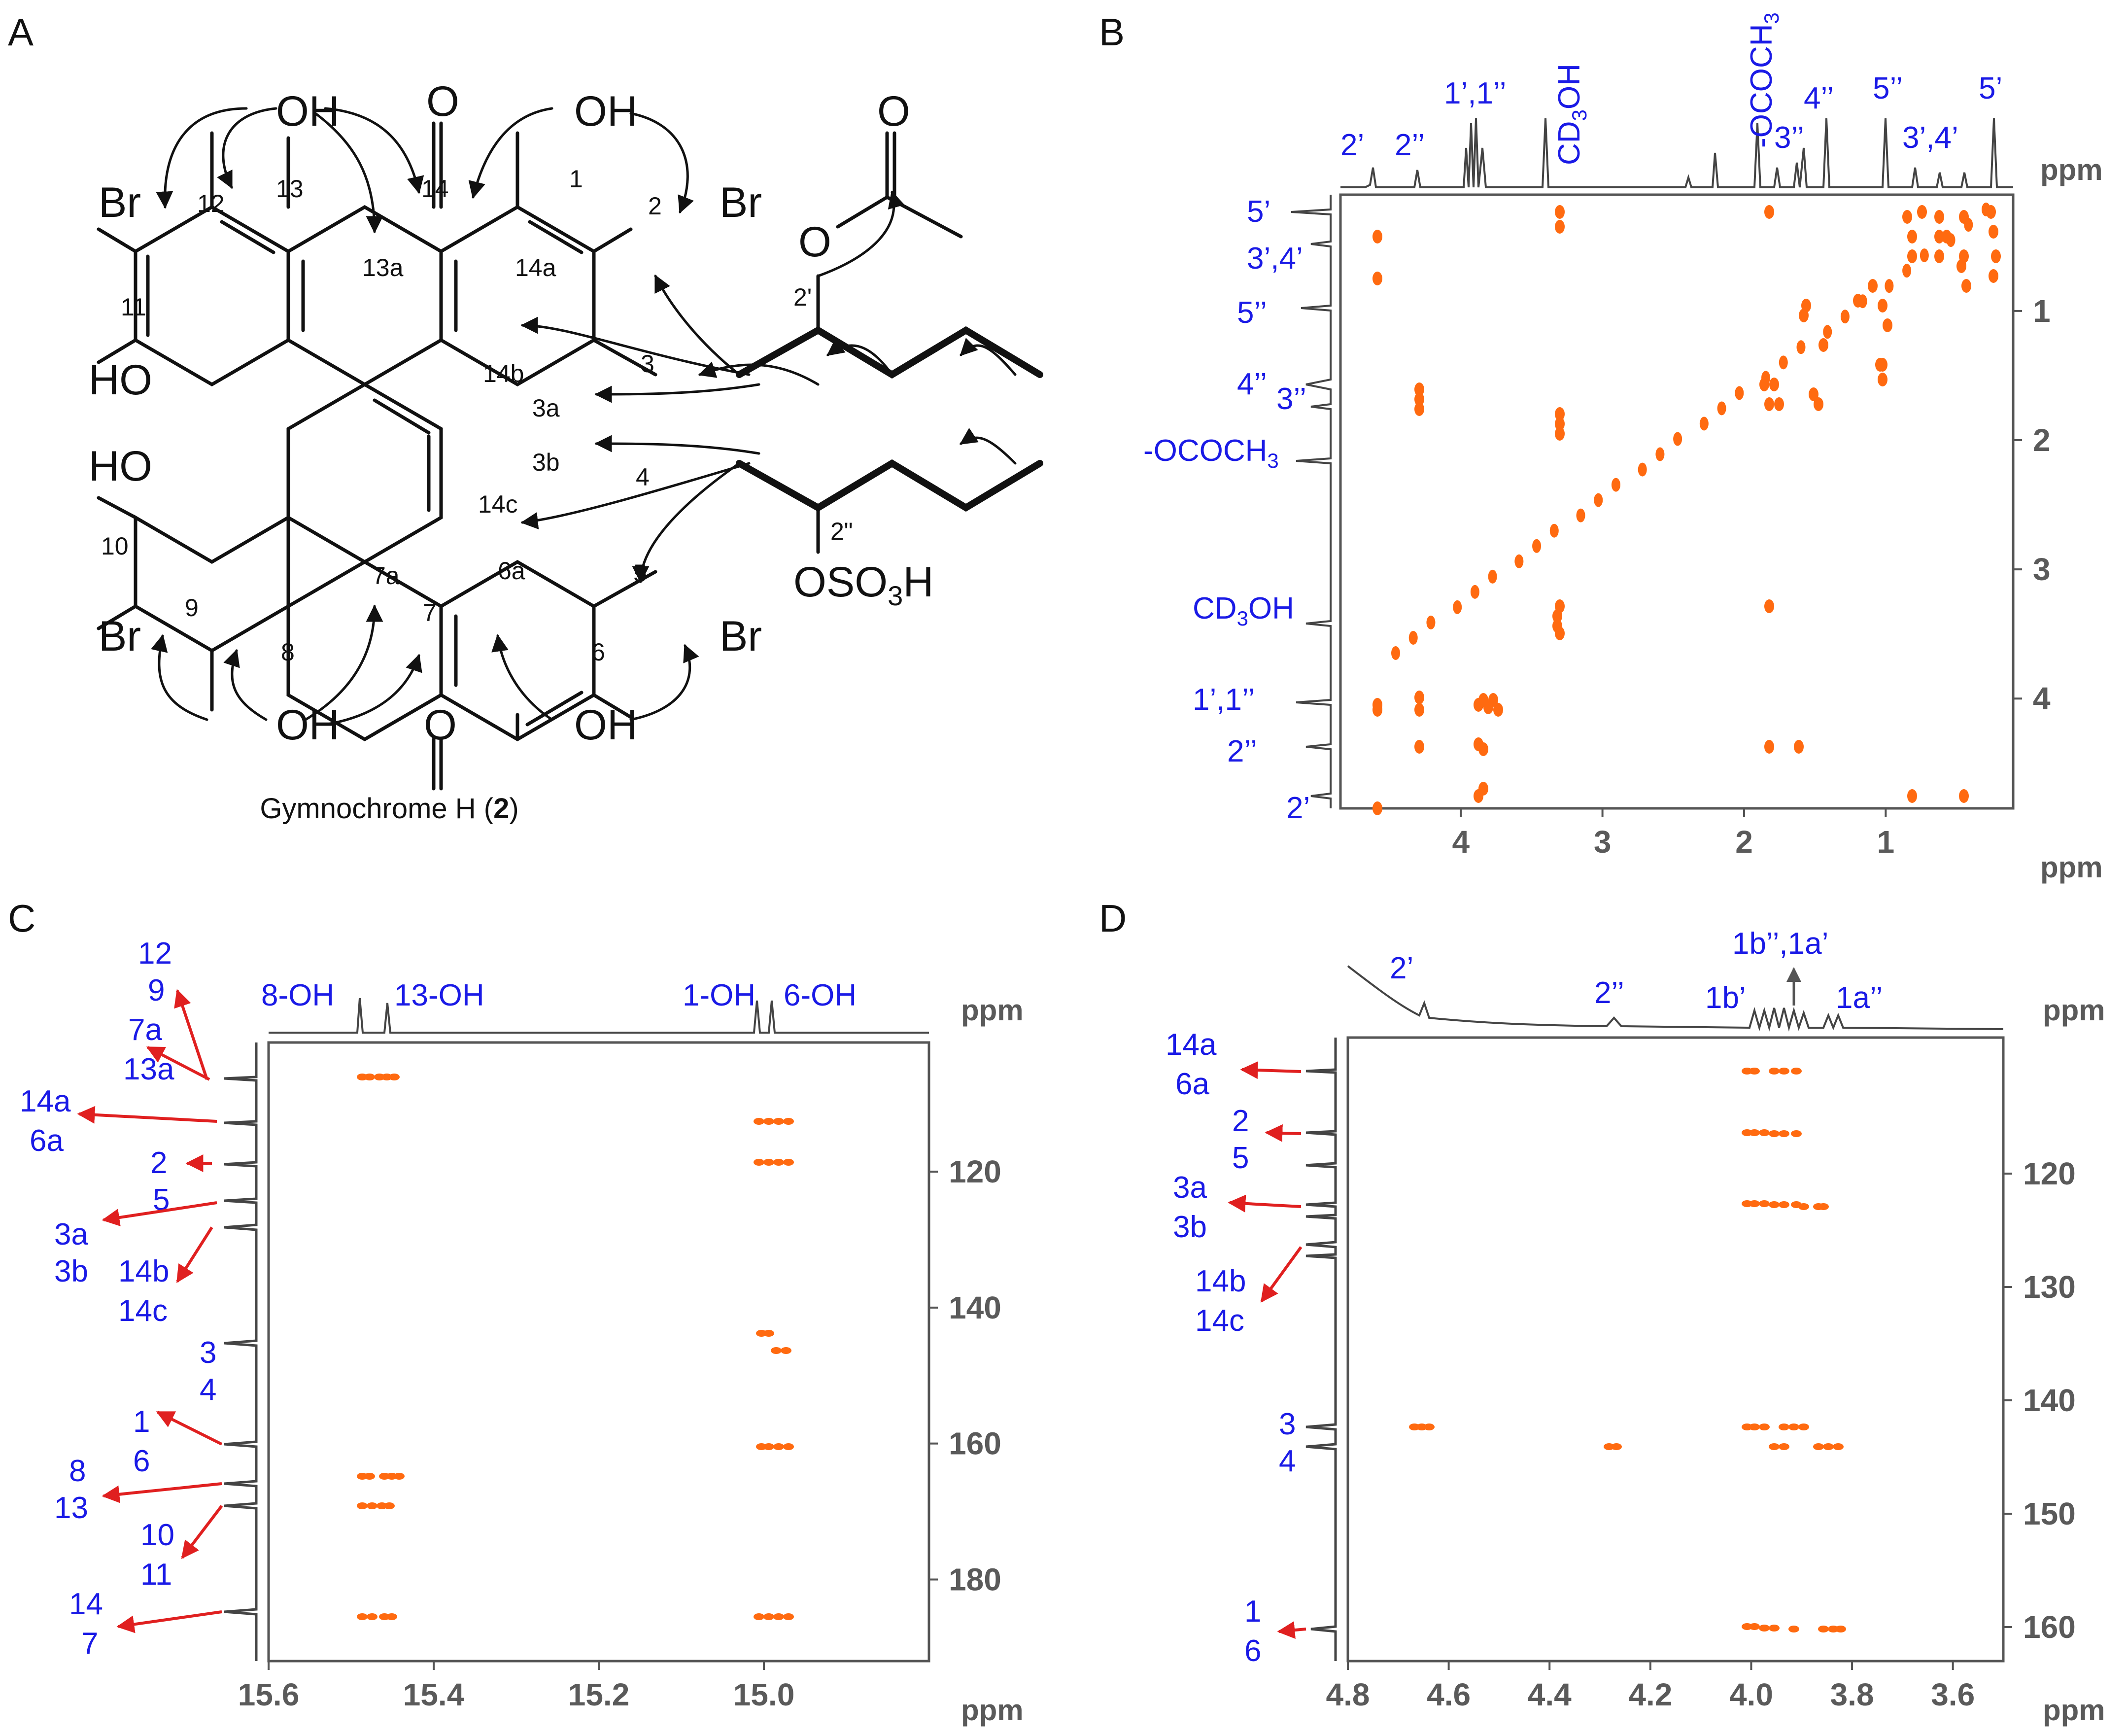 The width and height of the screenshot is (2127, 1736). Describe the element at coordinates (2042, 569) in the screenshot. I see `y-tick-label: 3` at that location.